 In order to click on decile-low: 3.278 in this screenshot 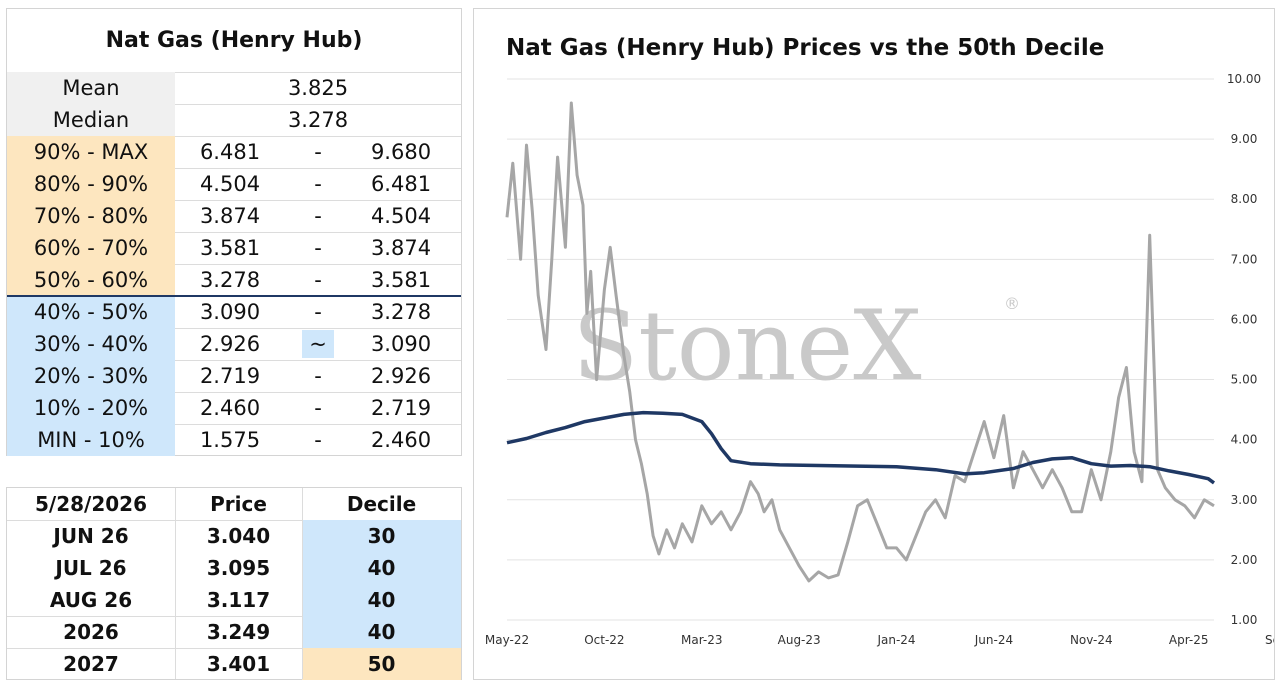, I will do `click(230, 280)`.